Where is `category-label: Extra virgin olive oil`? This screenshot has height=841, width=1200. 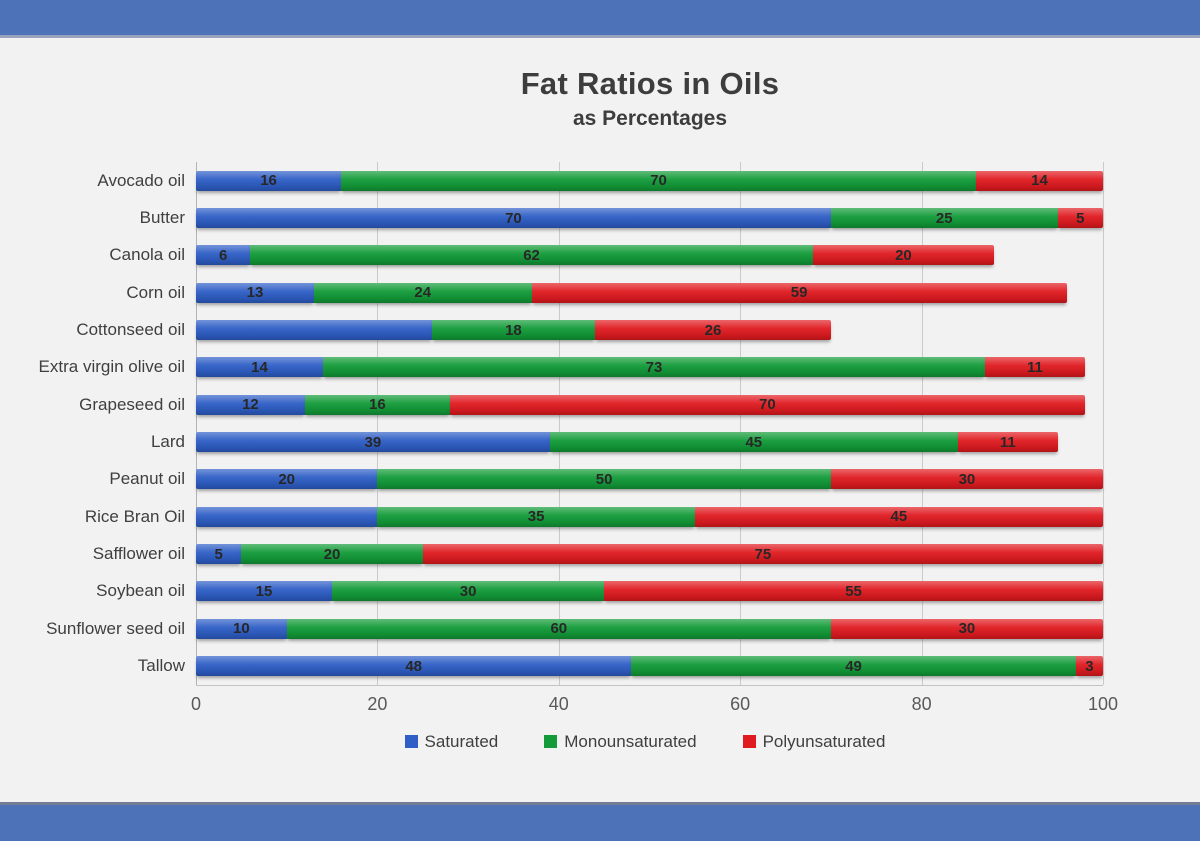
category-label: Extra virgin olive oil is located at coordinates (111, 367).